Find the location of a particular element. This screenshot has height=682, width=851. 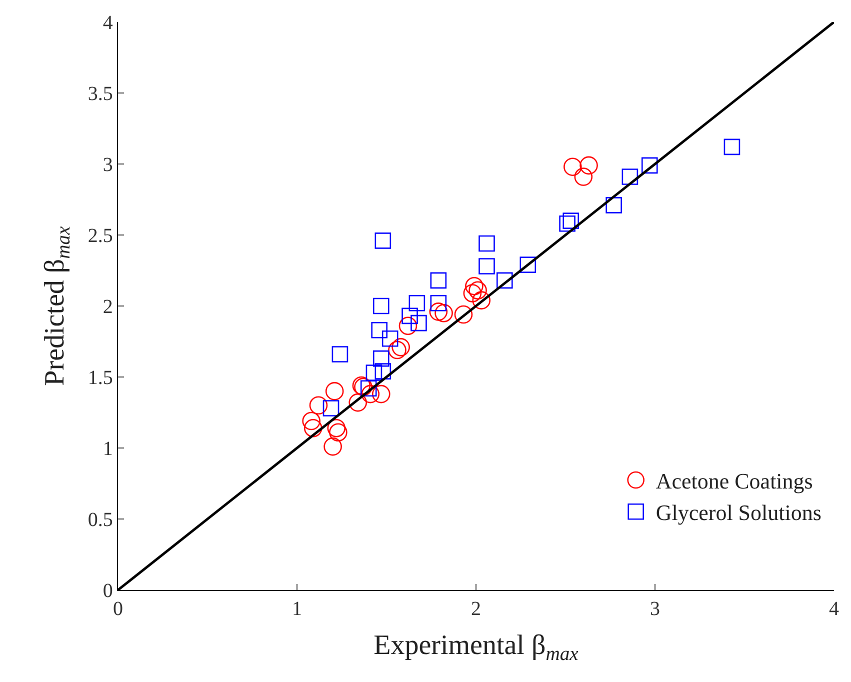

y-tick-label: 2 is located at coordinates (107, 307).